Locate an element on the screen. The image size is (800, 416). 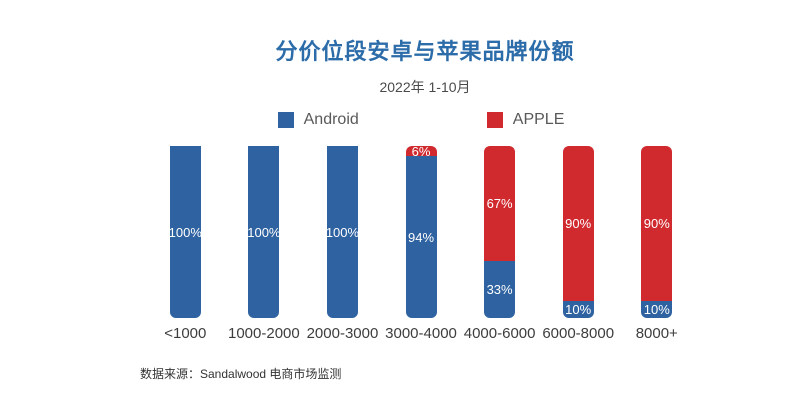
bar-<1000: 100% is located at coordinates (185, 232).